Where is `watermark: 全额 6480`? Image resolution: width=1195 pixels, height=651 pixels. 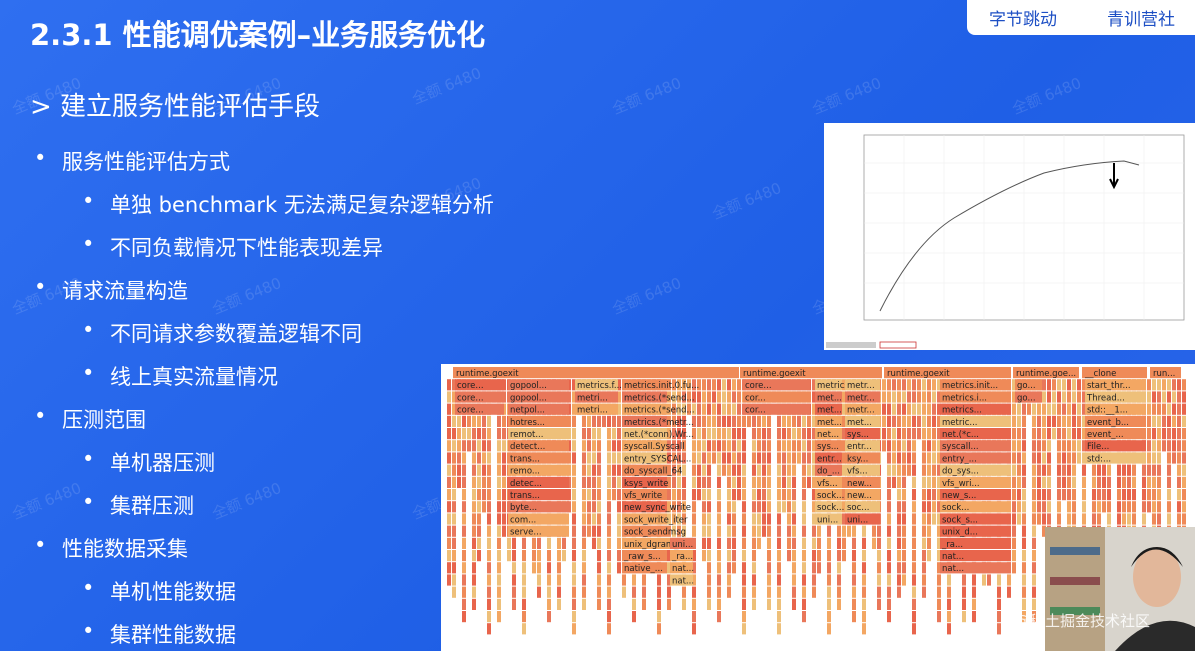
watermark: 全额 6480 is located at coordinates (246, 295).